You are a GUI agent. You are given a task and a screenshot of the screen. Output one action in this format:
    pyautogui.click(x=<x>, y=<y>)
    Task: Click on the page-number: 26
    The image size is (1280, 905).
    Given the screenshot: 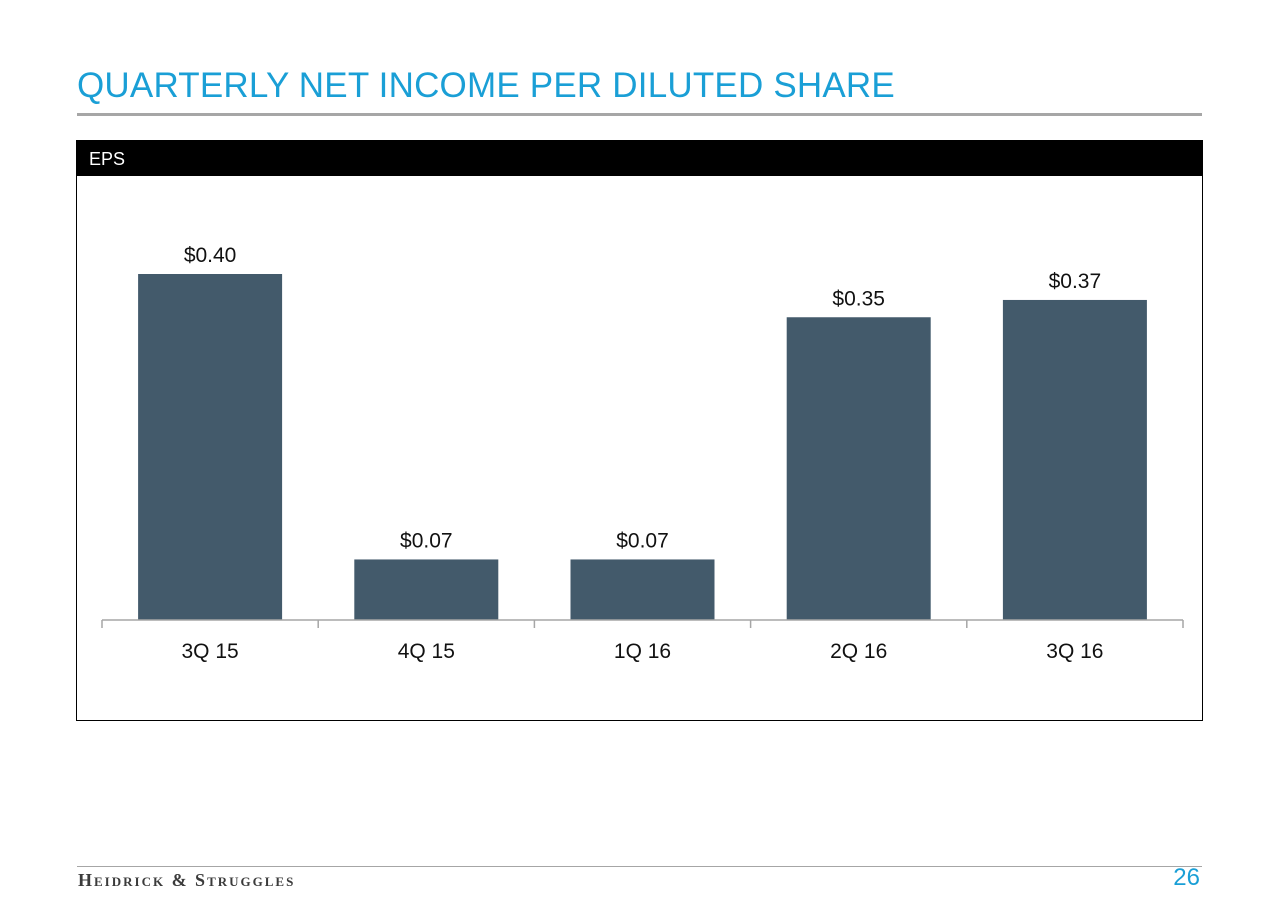 What is the action you would take?
    pyautogui.click(x=1186, y=877)
    